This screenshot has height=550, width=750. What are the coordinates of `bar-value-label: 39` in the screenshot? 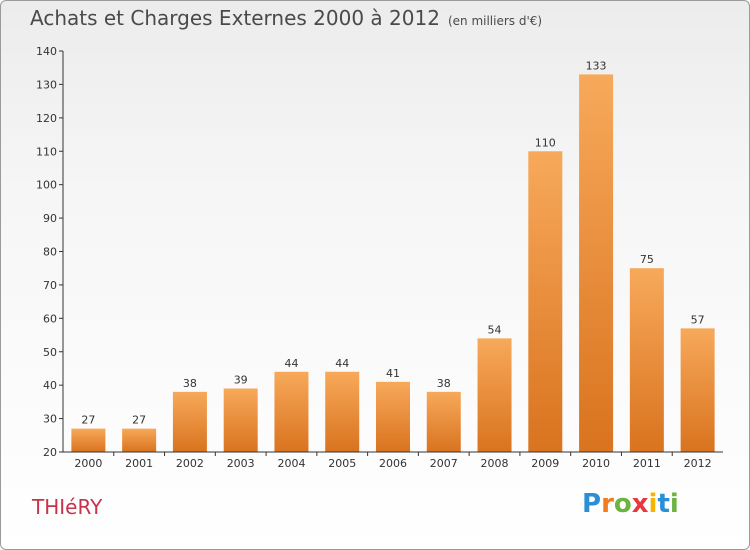 It's located at (241, 380).